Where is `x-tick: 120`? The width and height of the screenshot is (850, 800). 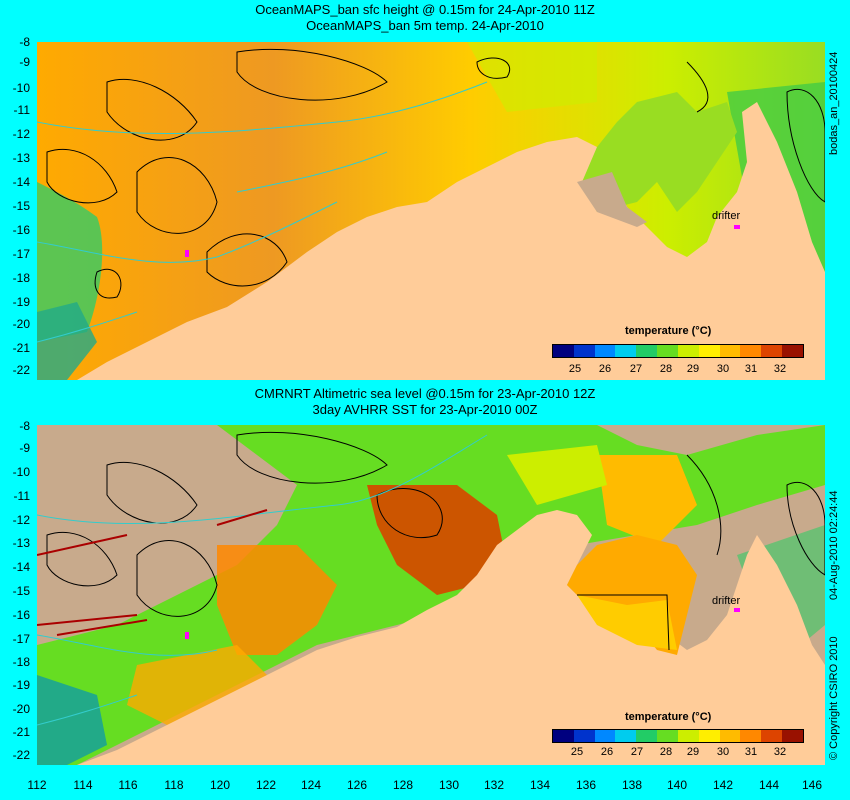
x-tick: 120 is located at coordinates (220, 785).